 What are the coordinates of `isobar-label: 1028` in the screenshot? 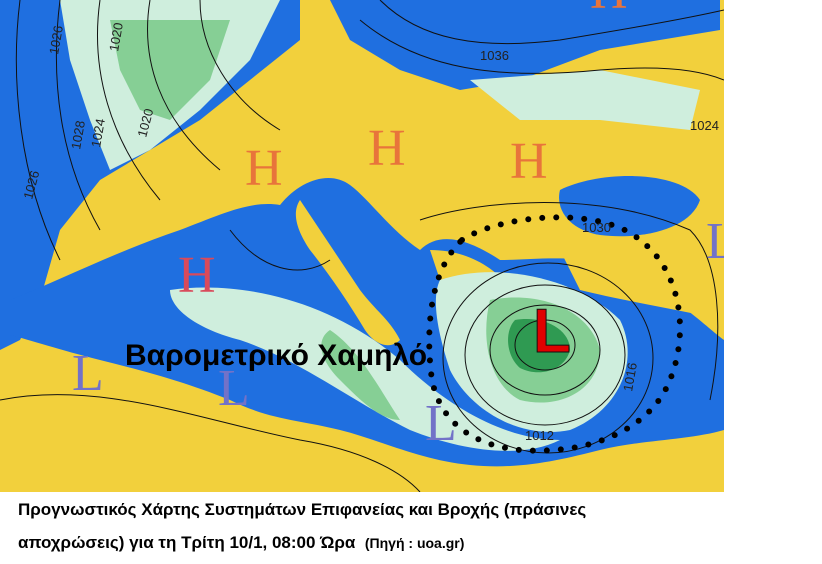 It's located at (78, 134).